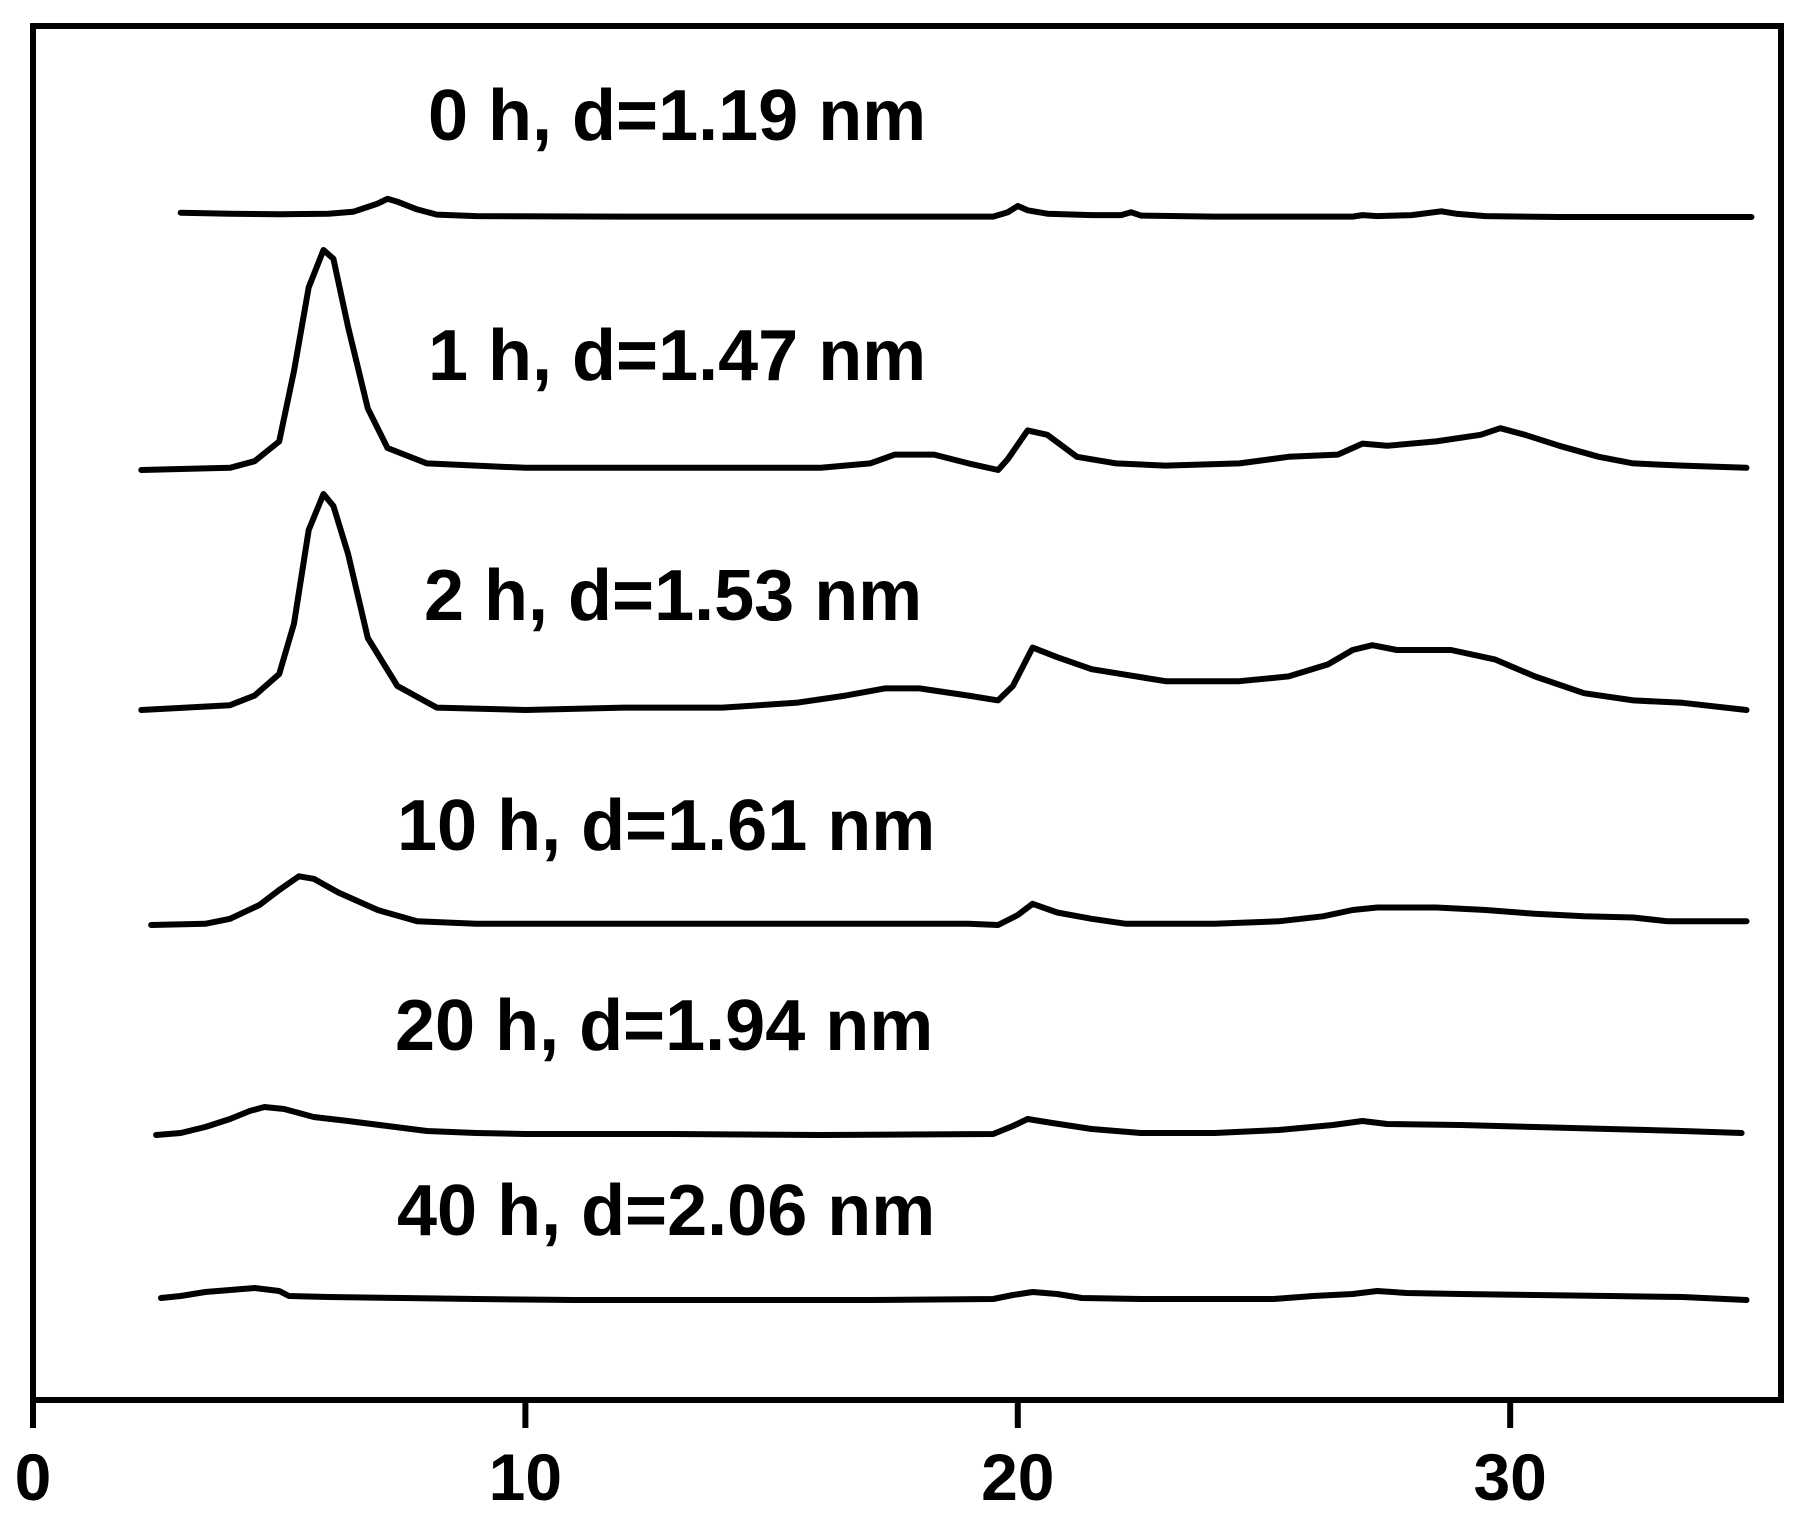 Image resolution: width=1798 pixels, height=1519 pixels. Describe the element at coordinates (666, 826) in the screenshot. I see `series-label: 10 h, d=1.61 nm` at that location.